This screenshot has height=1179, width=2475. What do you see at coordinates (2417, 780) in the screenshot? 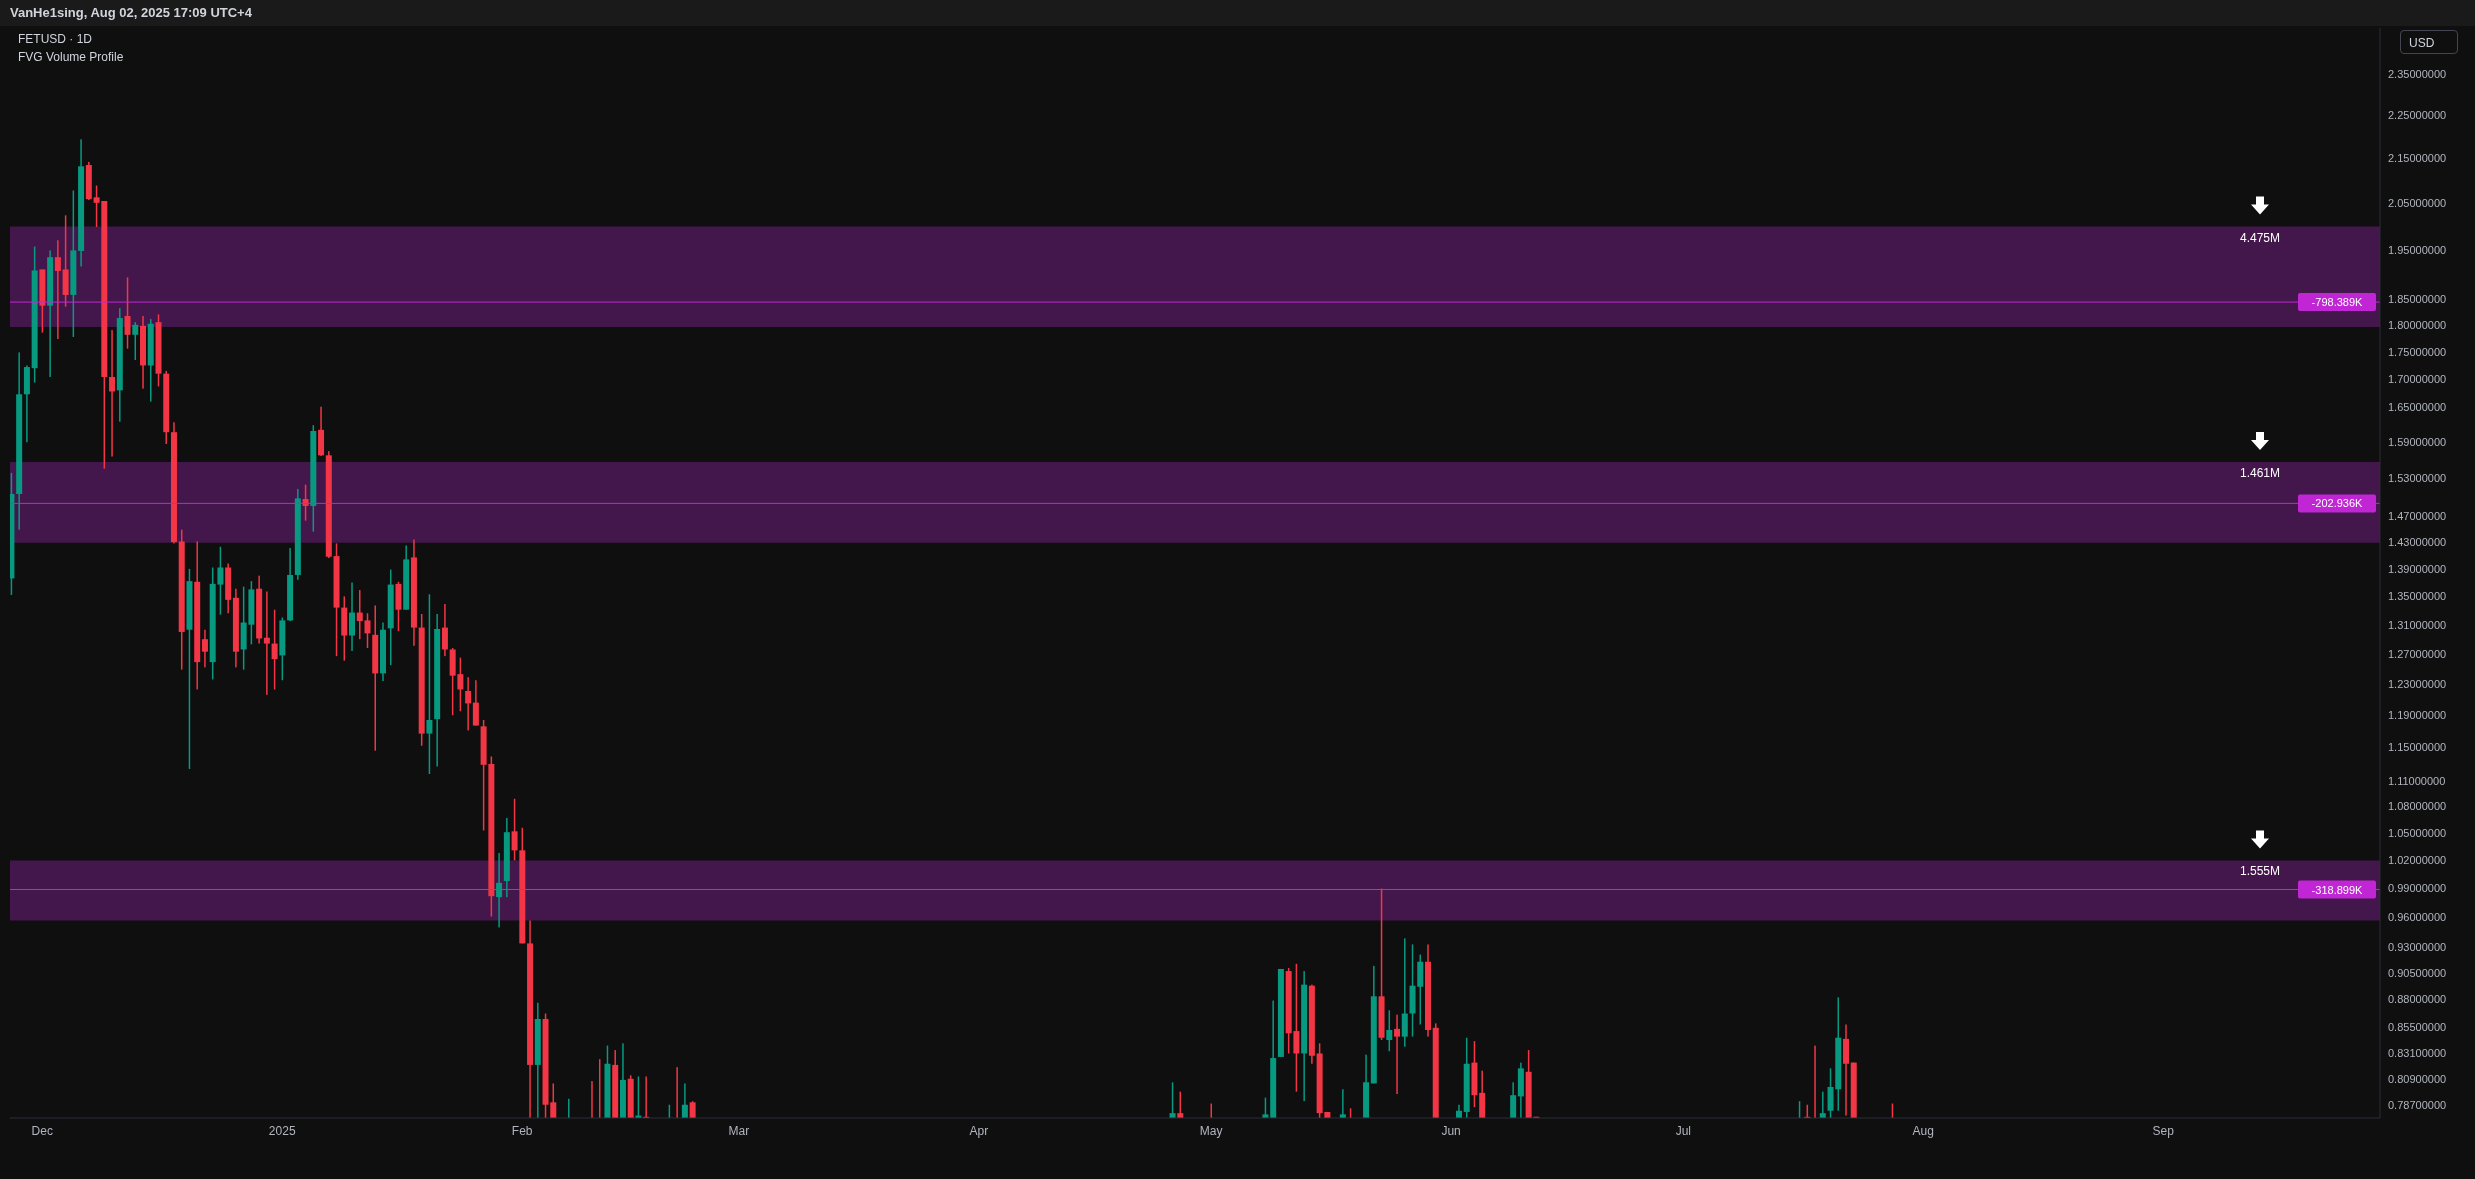
I see `y-tick-label: 1.11000000` at bounding box center [2417, 780].